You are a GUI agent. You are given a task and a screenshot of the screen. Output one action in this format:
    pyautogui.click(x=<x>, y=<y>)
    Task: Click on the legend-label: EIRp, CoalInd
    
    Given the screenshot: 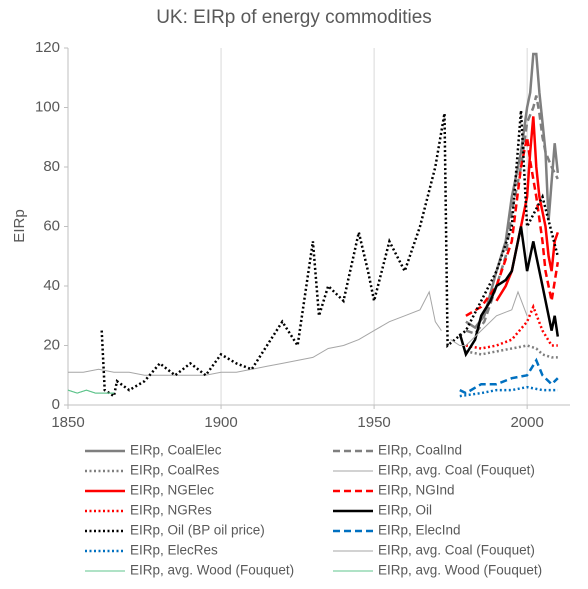 What is the action you would take?
    pyautogui.click(x=420, y=450)
    